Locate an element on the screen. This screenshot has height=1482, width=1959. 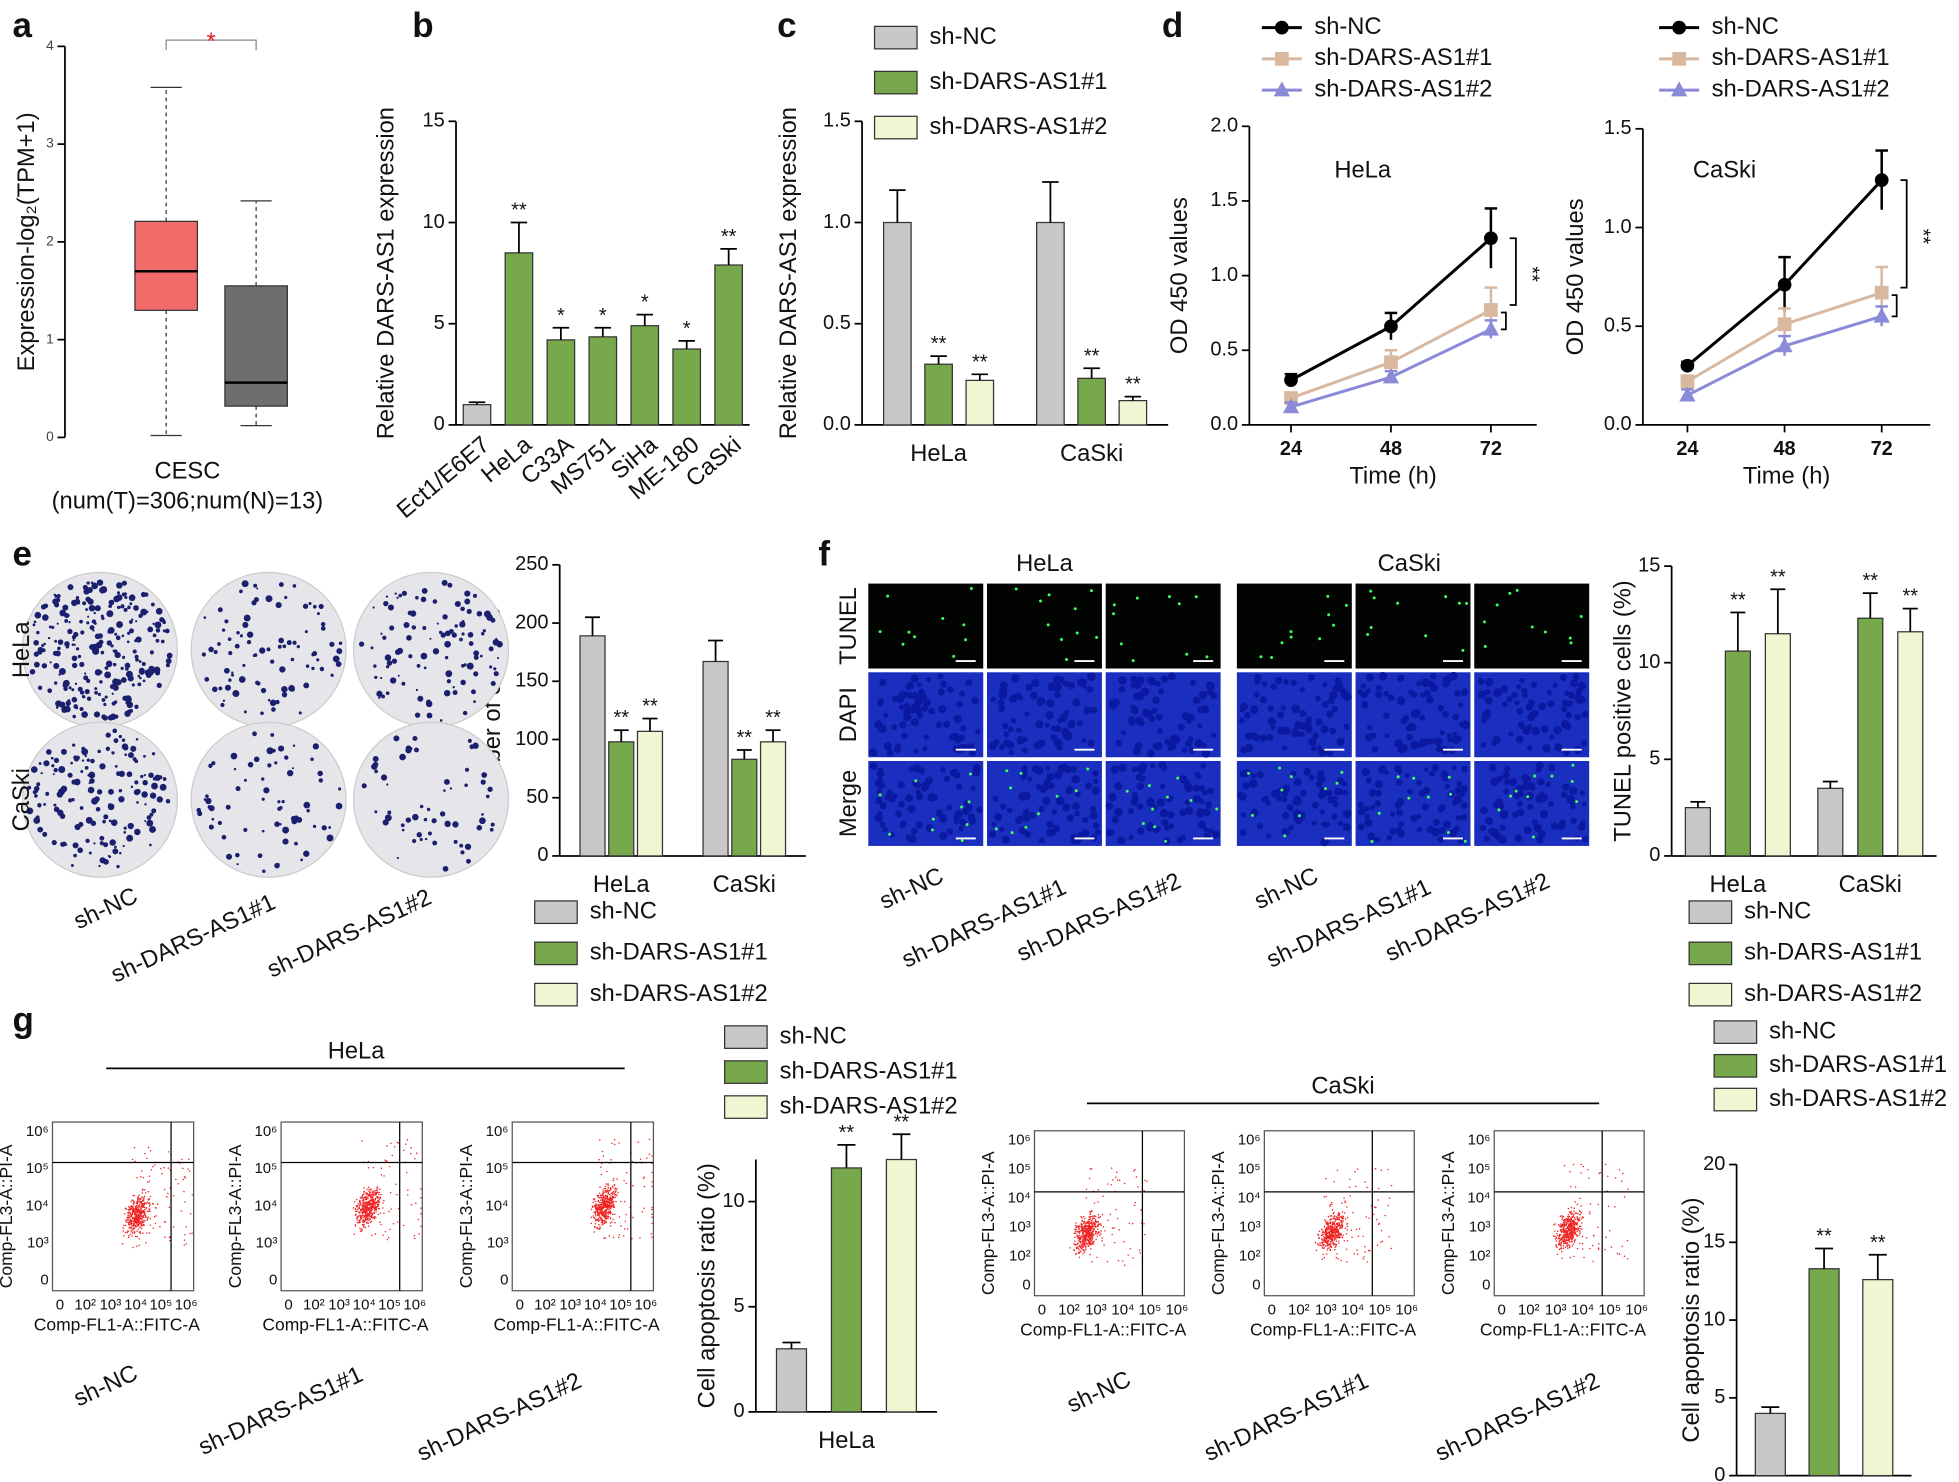
flow-y-tick: 10⁴ is located at coordinates (1248, 1198).